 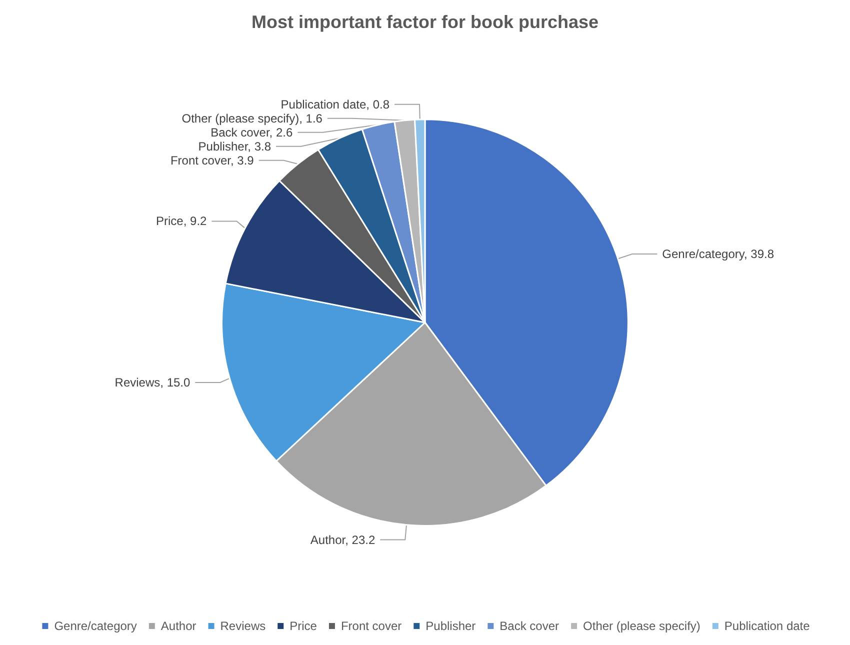 I want to click on legend-label: Front cover, so click(x=371, y=626).